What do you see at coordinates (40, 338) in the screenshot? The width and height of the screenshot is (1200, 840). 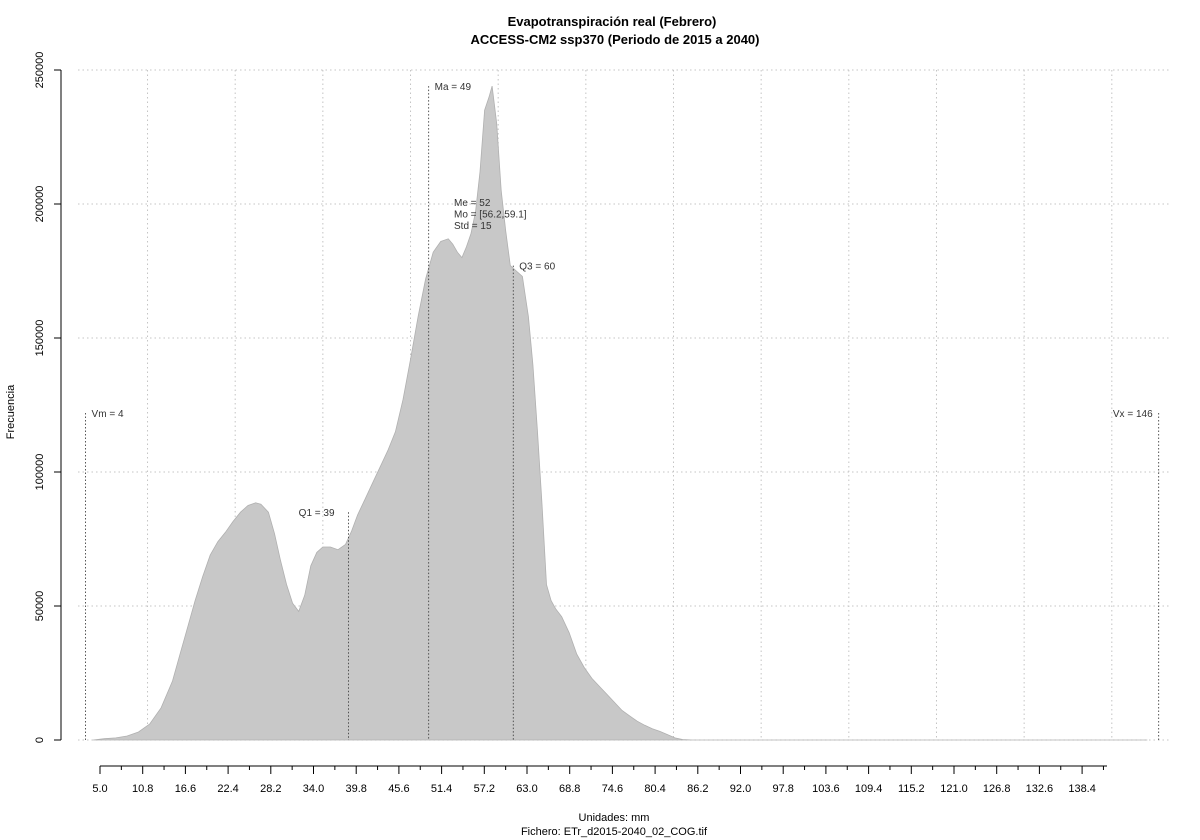 I see `y-tick-label: 150000` at bounding box center [40, 338].